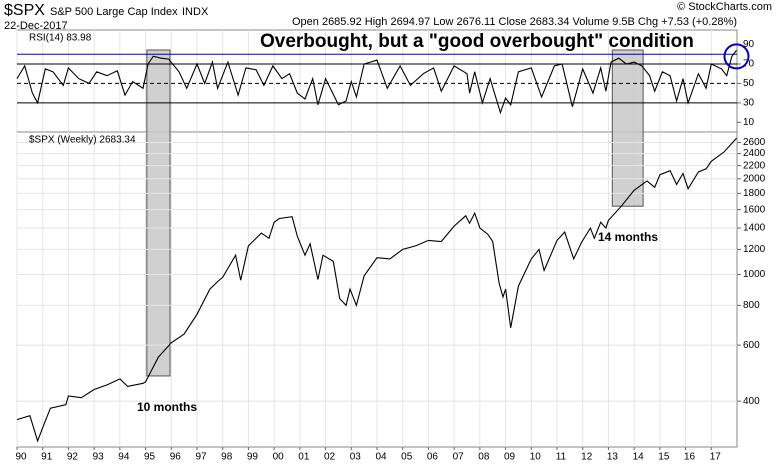 This screenshot has height=465, width=780. What do you see at coordinates (407, 457) in the screenshot?
I see `x-tick-label: 05` at bounding box center [407, 457].